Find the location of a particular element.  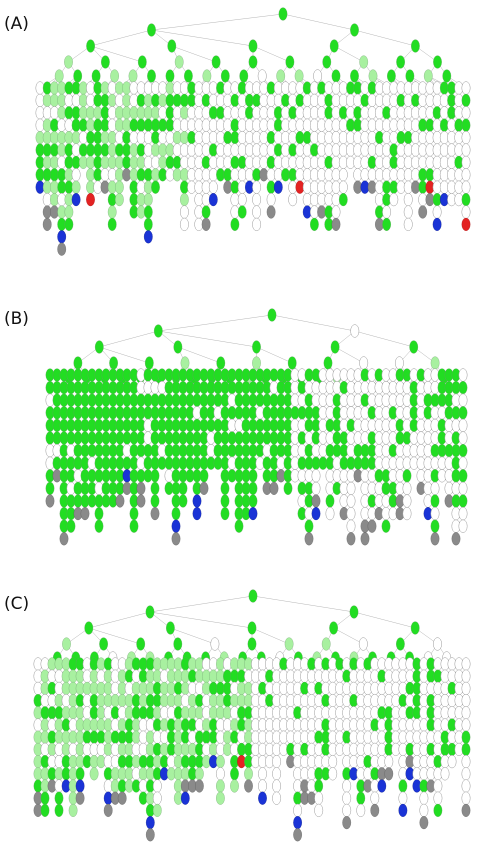

panel-label-a: (A) is located at coordinates (16, 24).